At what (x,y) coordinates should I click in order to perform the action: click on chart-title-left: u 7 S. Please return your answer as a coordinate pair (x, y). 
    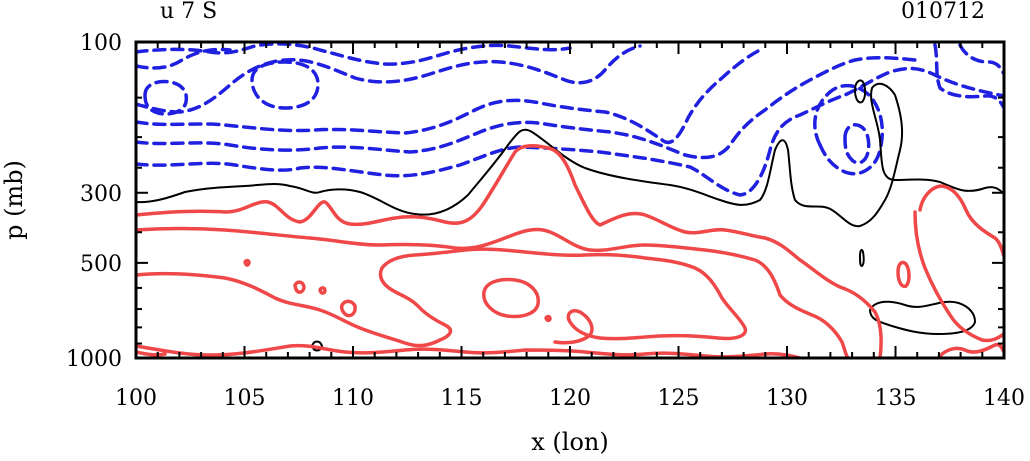
    Looking at the image, I should click on (188, 12).